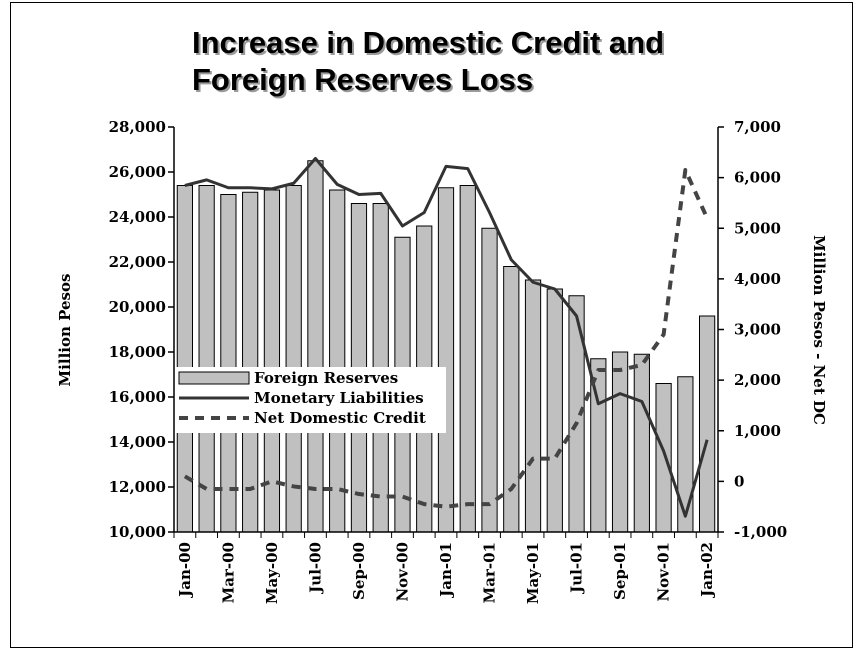 The height and width of the screenshot is (652, 861). What do you see at coordinates (739, 481) in the screenshot?
I see `right-tick-label: 0` at bounding box center [739, 481].